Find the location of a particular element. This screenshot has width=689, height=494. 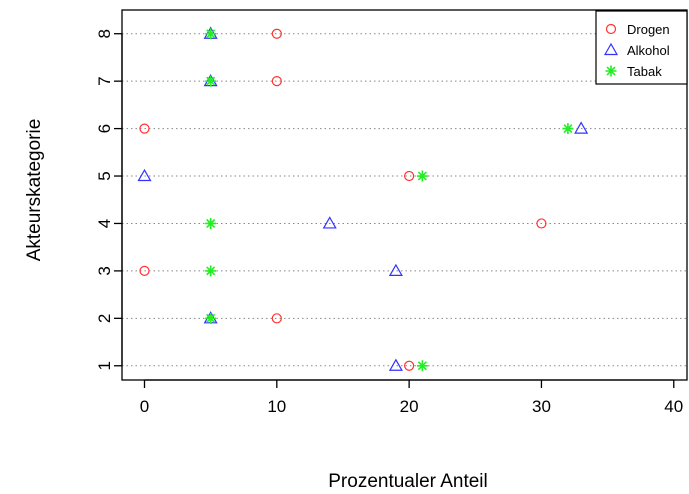

y-tick-label-3: 3 is located at coordinates (104, 270).